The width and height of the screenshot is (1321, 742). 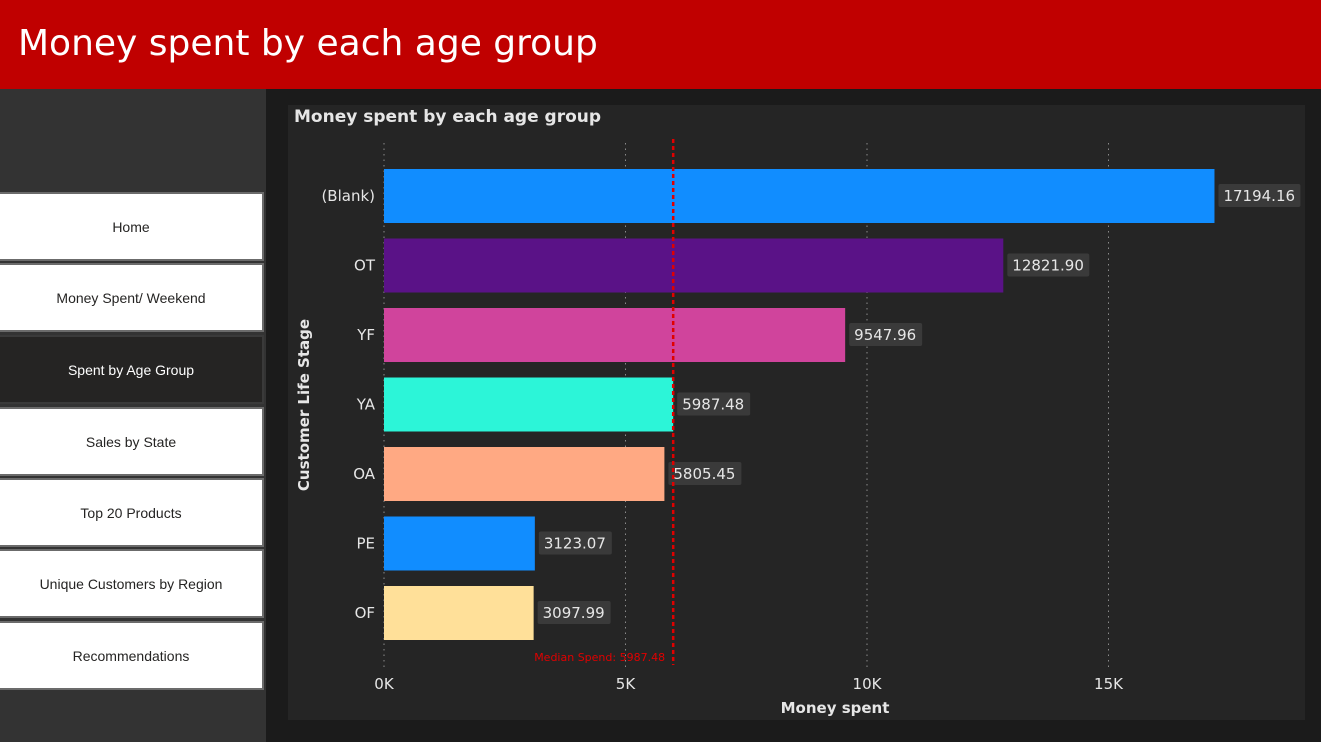 I want to click on chart-title: Money spent by each age group, so click(x=448, y=117).